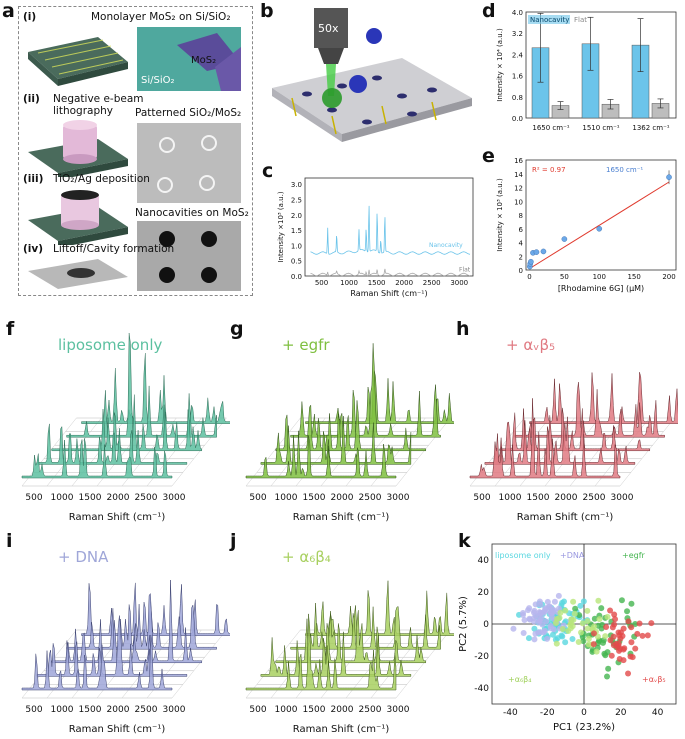 Image resolution: width=685 pixels, height=739 pixels. What do you see at coordinates (484, 593) in the screenshot?
I see `y-tick-label: 20` at bounding box center [484, 593].